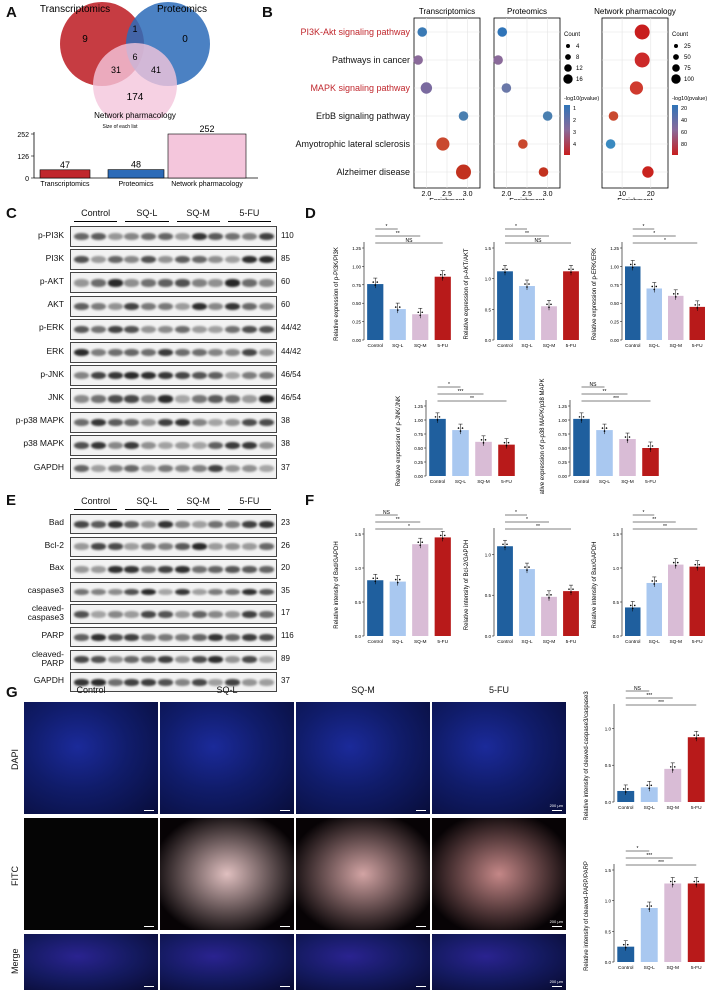 Image resolution: width=714 pixels, height=992 pixels. I want to click on chart-f1-sig-2: *, so click(409, 527).